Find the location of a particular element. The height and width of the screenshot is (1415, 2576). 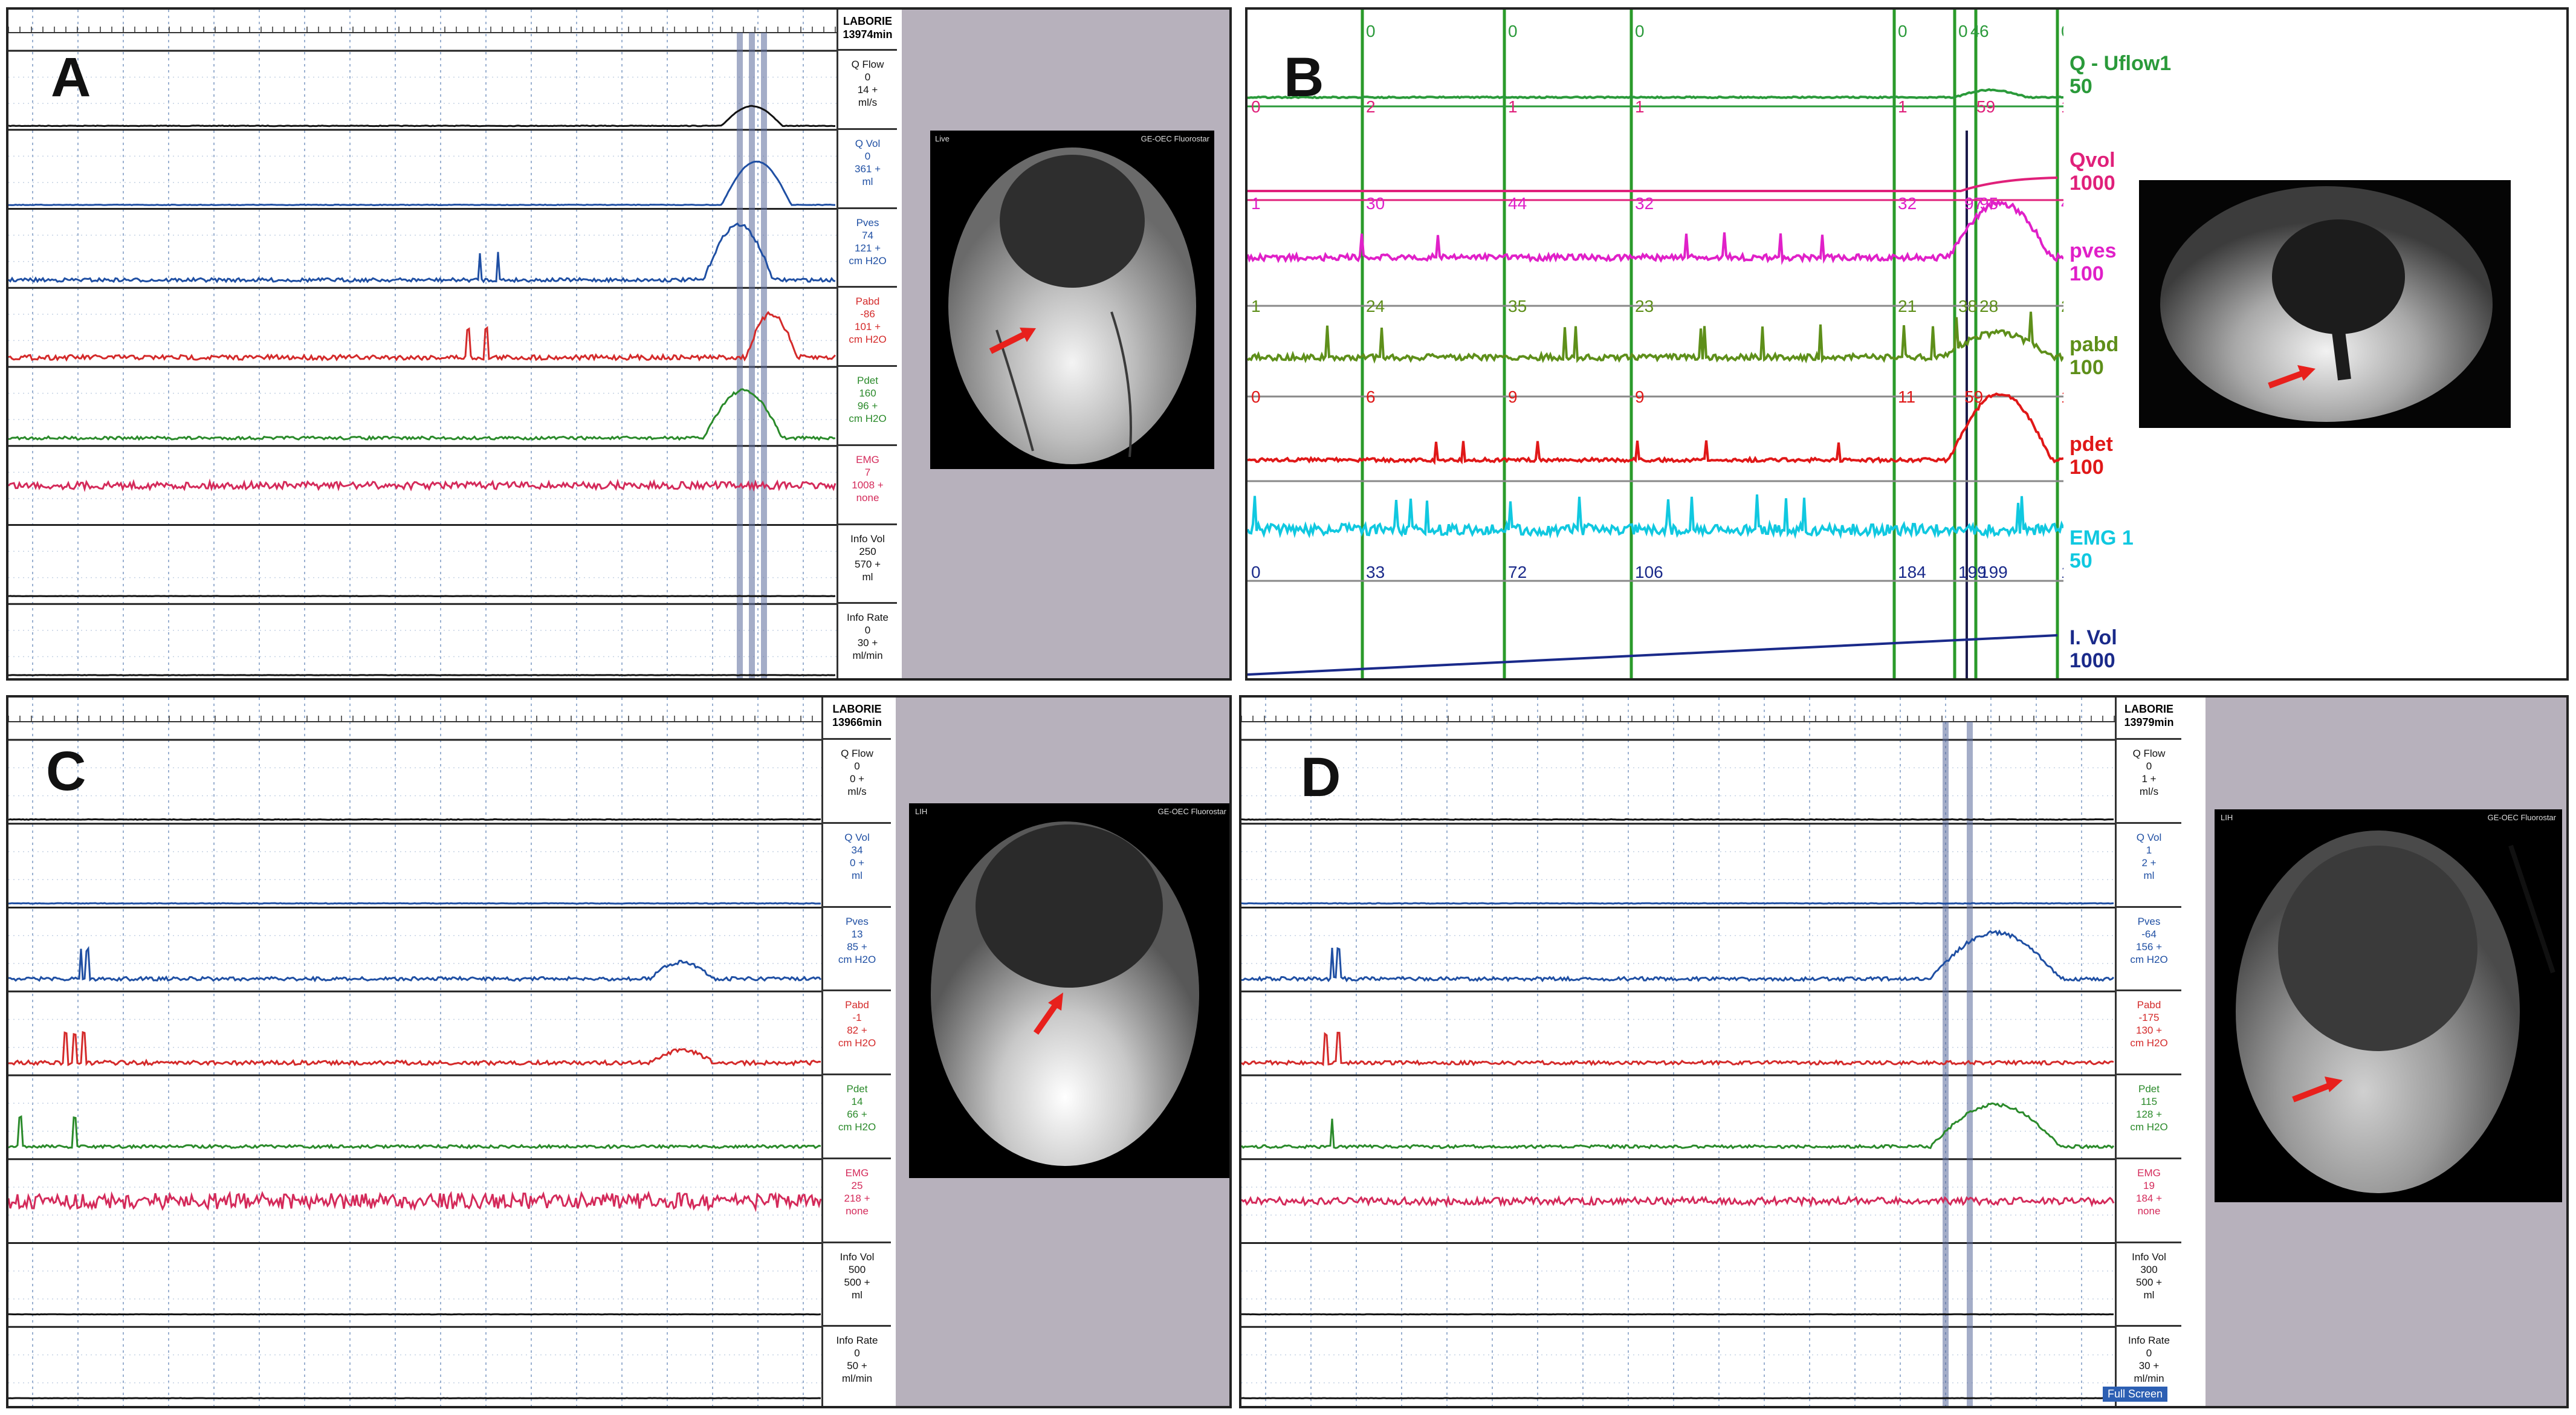

fluoroscopy-image-d: LIH GE-OEC Fluorostar is located at coordinates (2388, 1005).